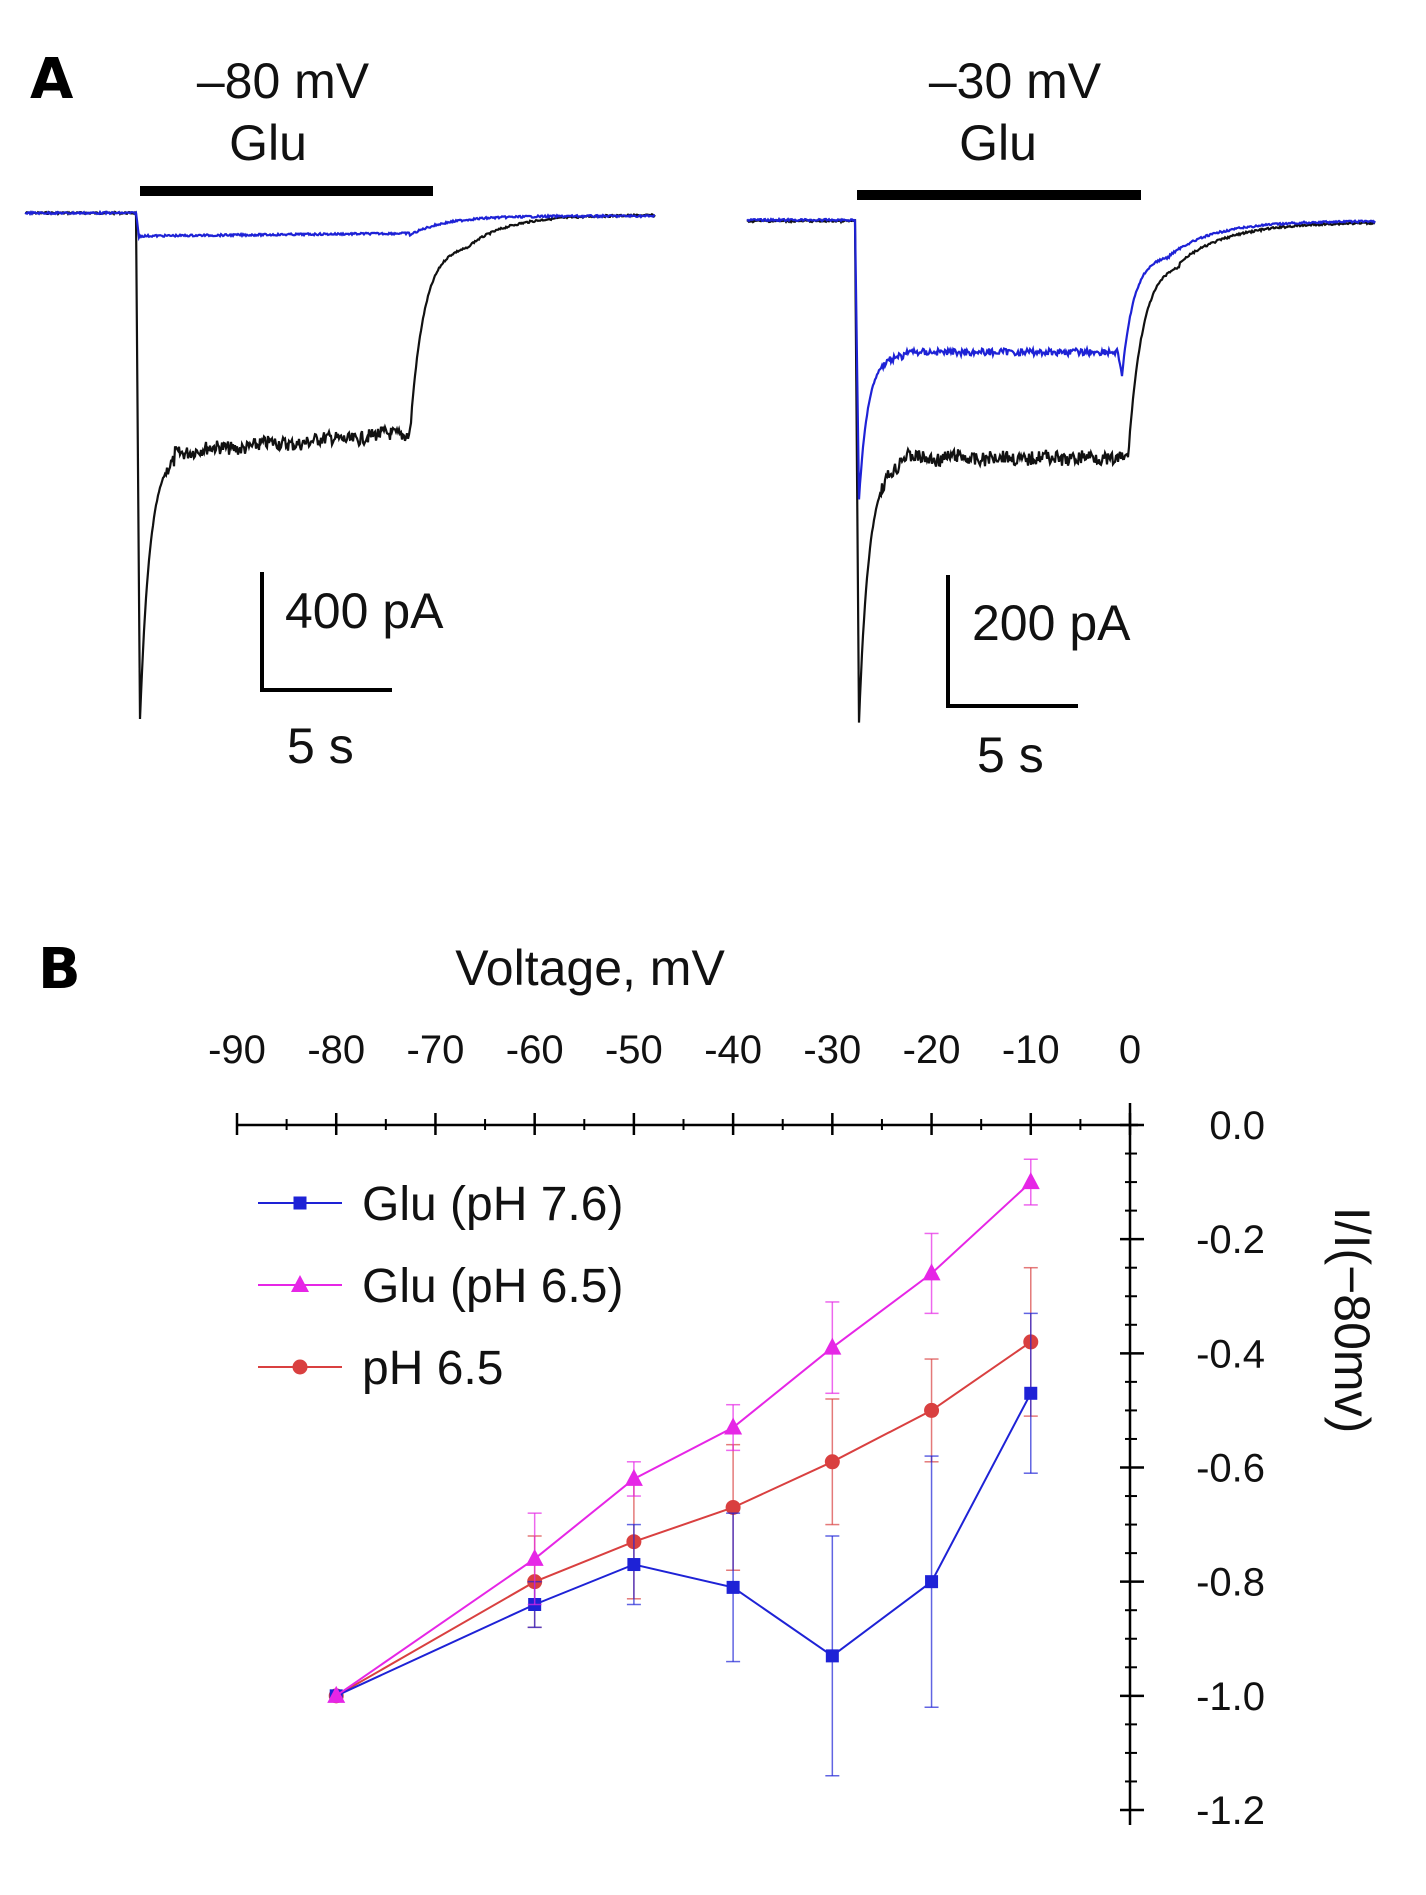 The height and width of the screenshot is (1895, 1426). I want to click on y-axis-title: I/I(−80mv), so click(1352, 1320).